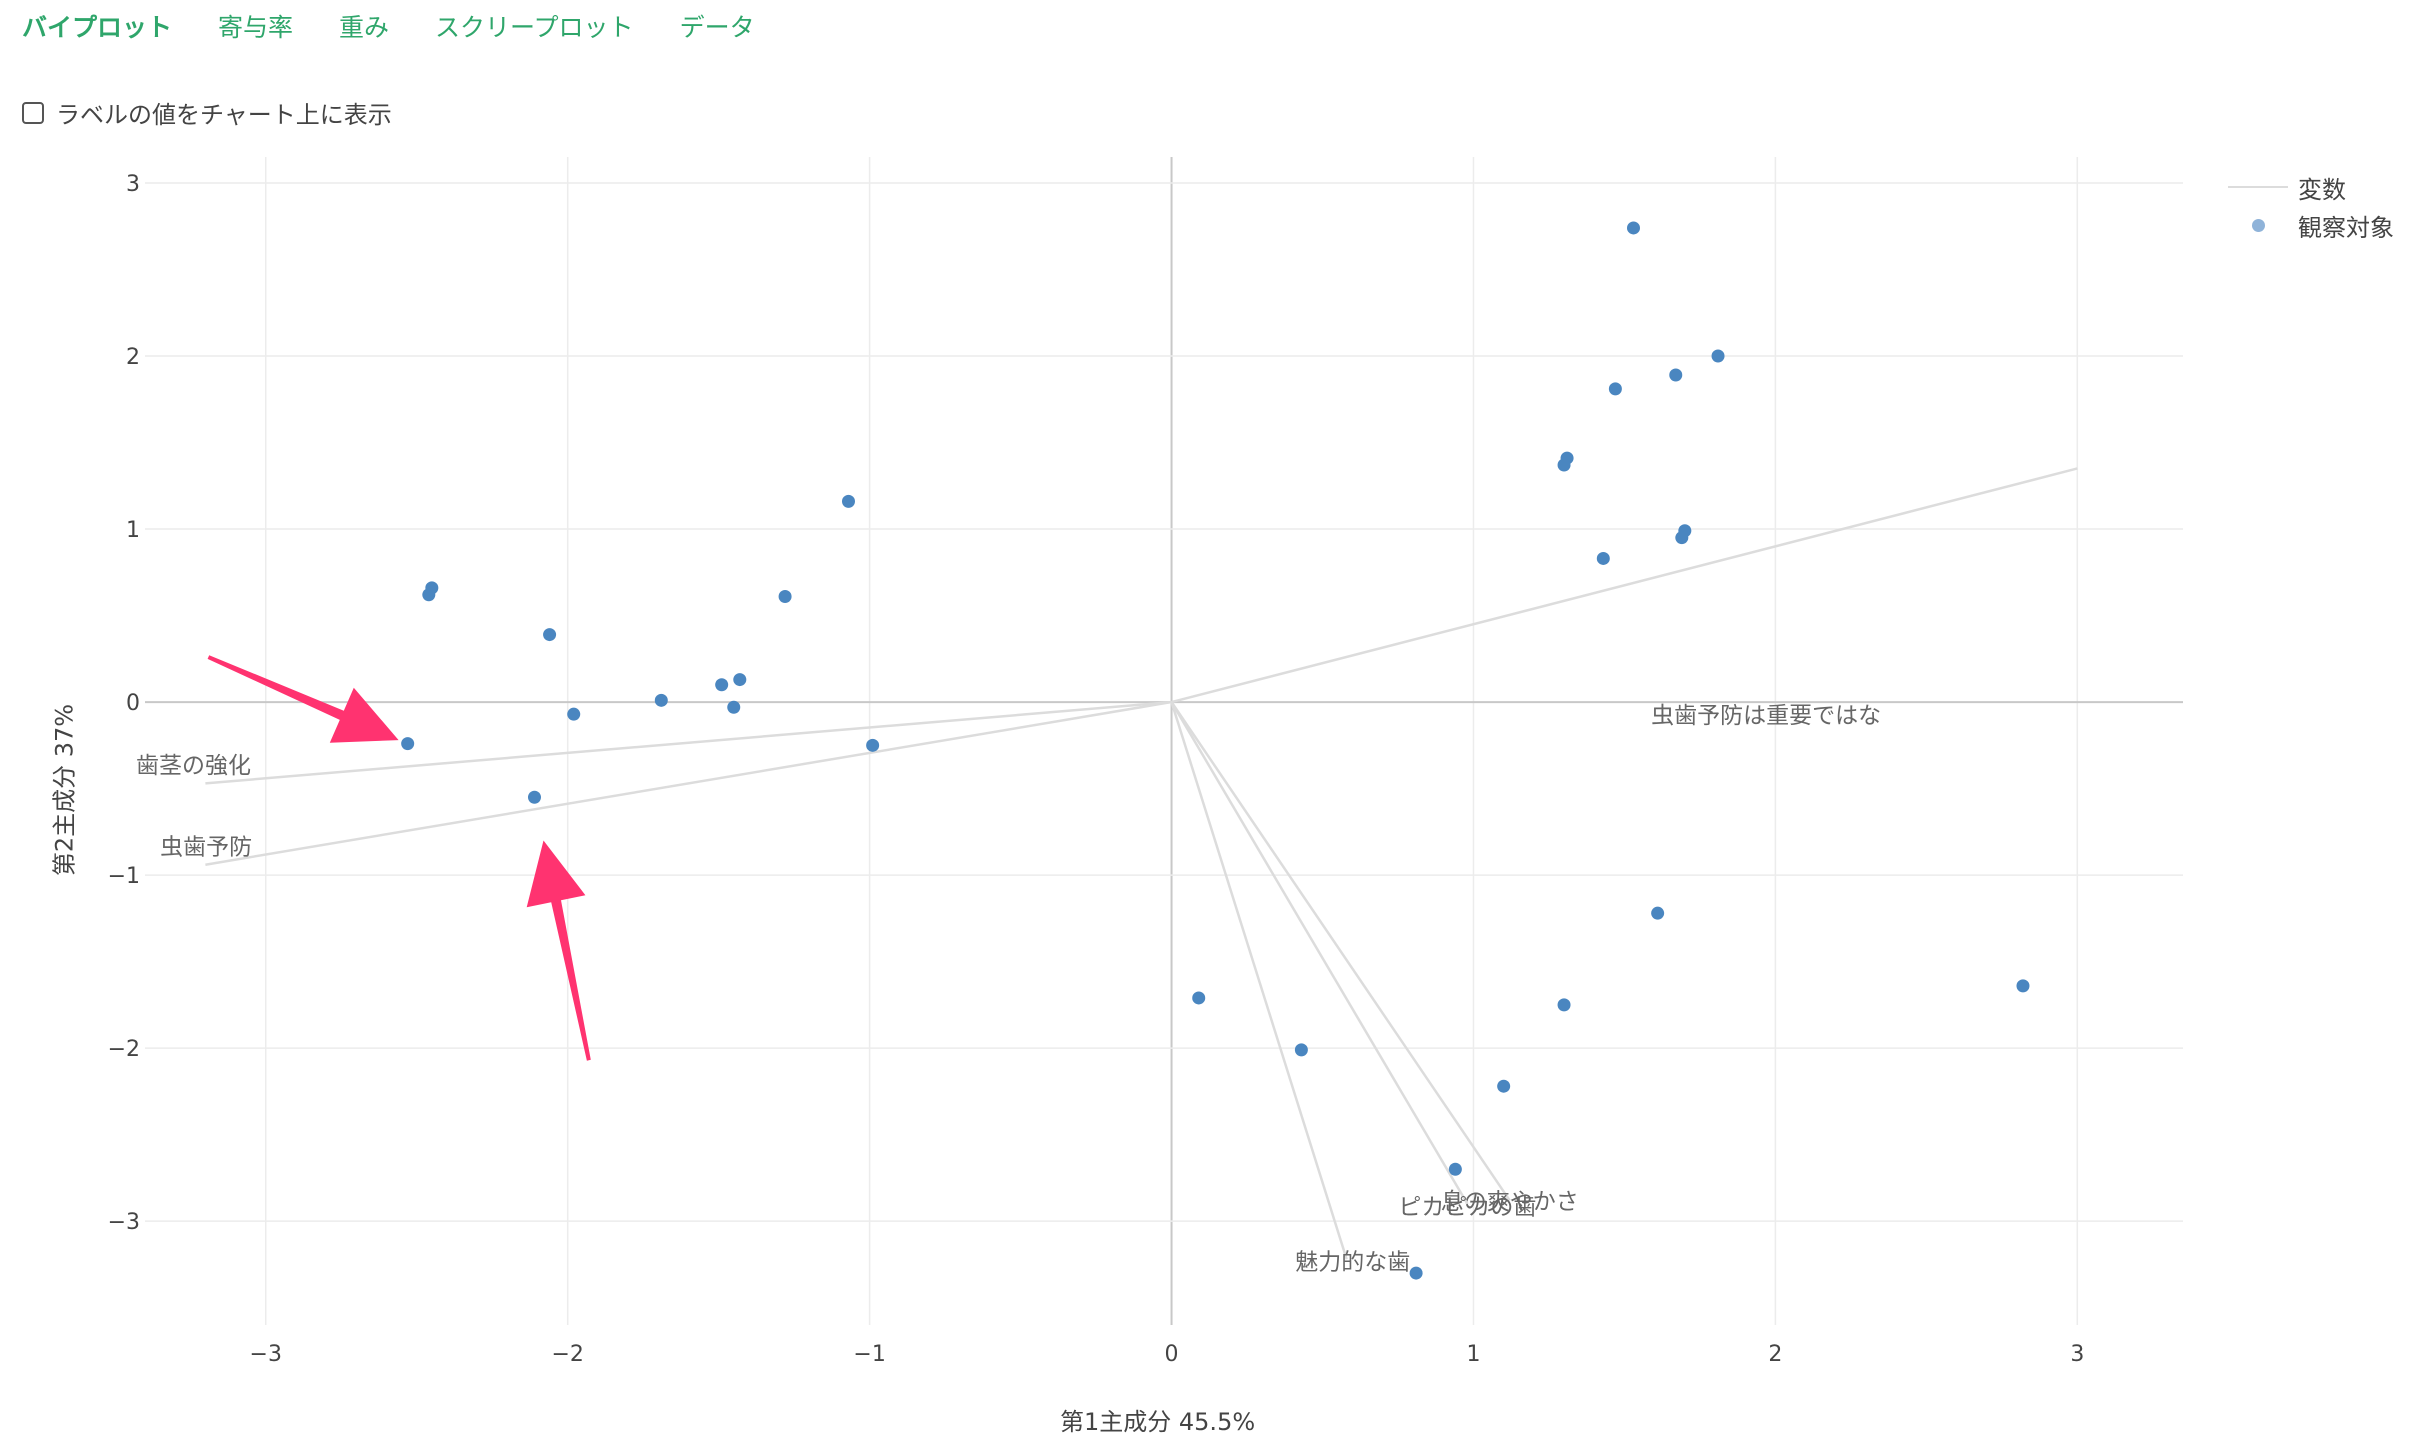 This screenshot has width=2420, height=1437. What do you see at coordinates (2258, 187) in the screenshot?
I see `legend-line-swatch` at bounding box center [2258, 187].